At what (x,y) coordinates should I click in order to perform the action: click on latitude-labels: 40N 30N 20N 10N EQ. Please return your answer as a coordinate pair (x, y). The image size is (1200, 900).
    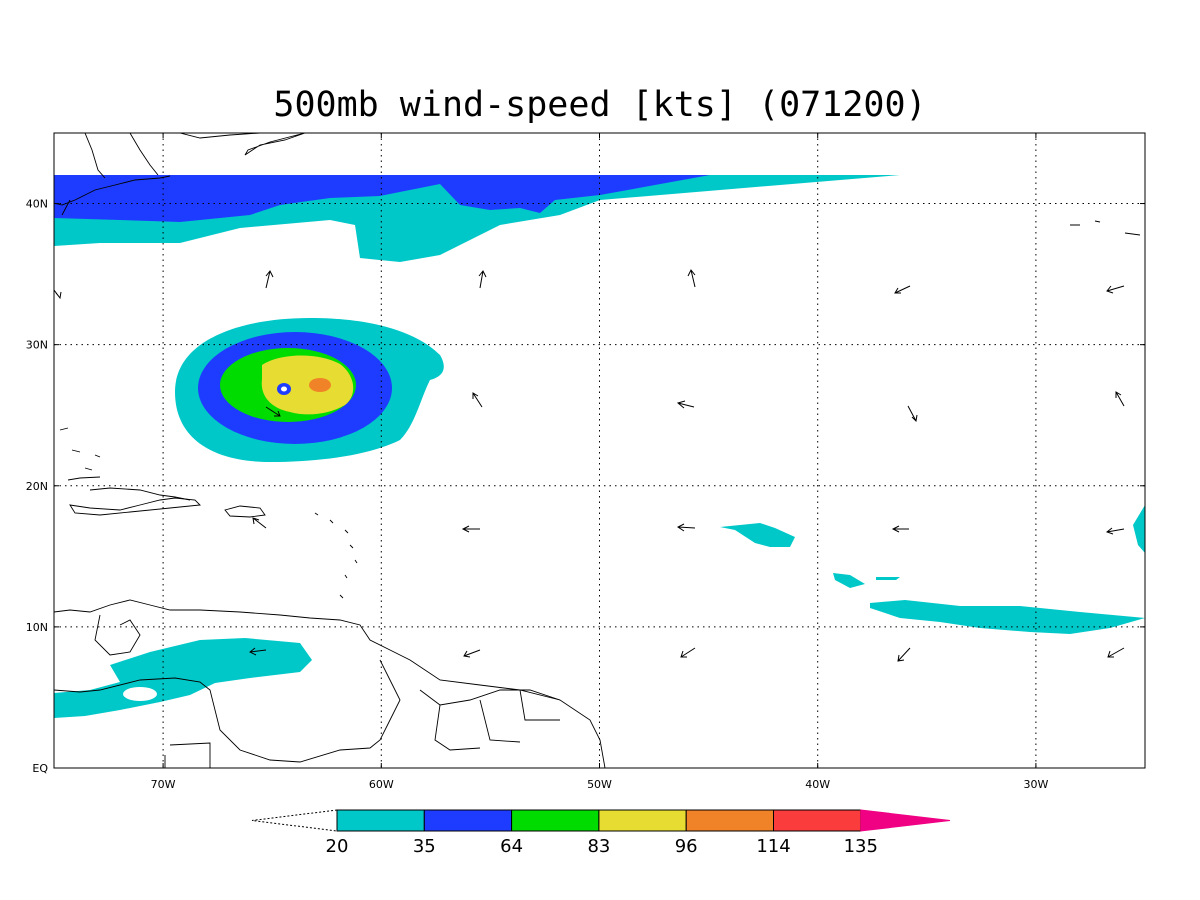
    Looking at the image, I should click on (37, 486).